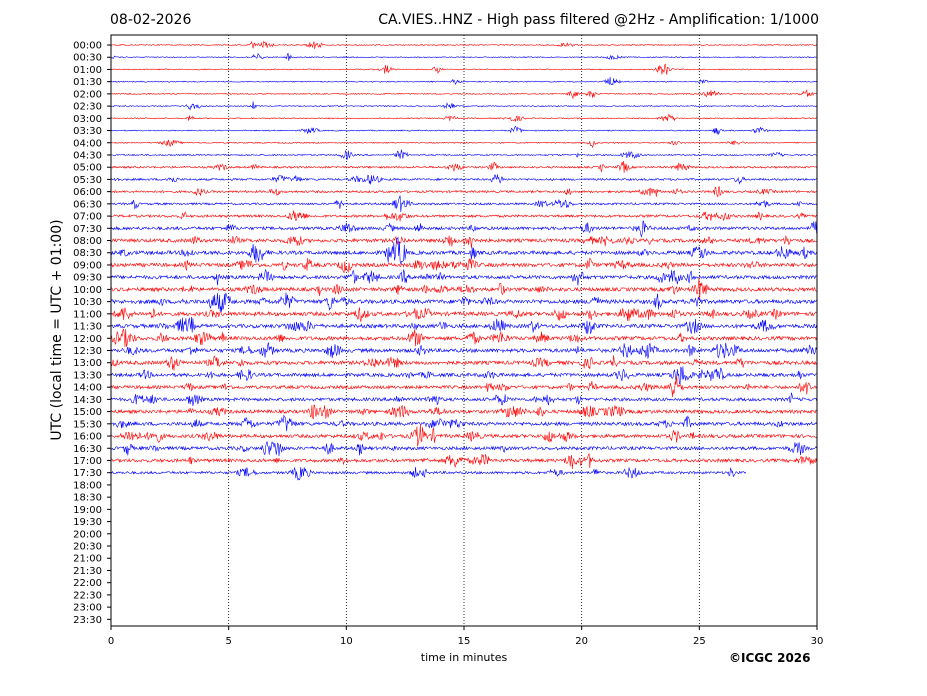 The image size is (927, 696). Describe the element at coordinates (87, 583) in the screenshot. I see `y-tick-label: 22:00` at that location.